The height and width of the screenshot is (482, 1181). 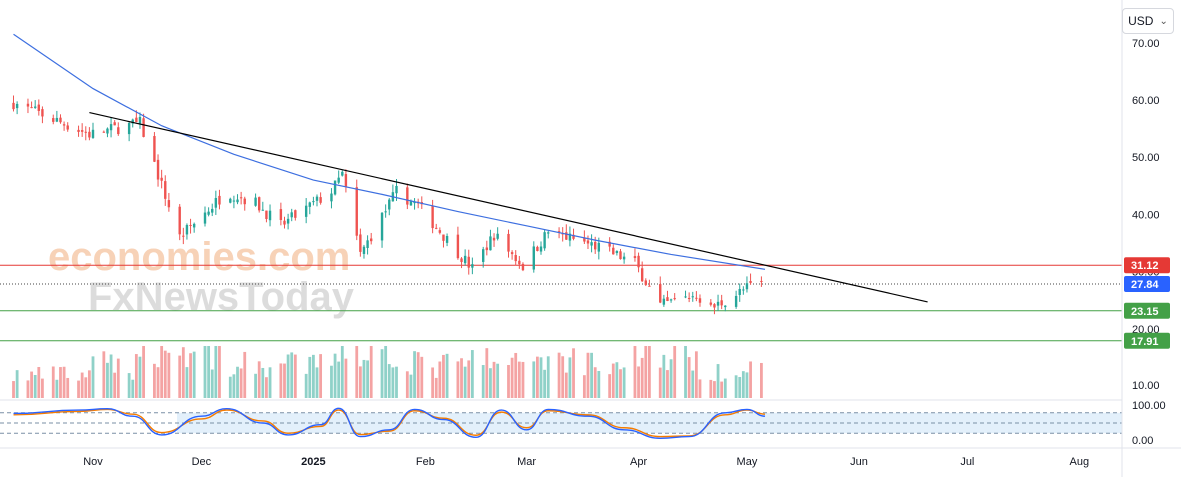 I want to click on volume-bars, so click(x=387, y=372).